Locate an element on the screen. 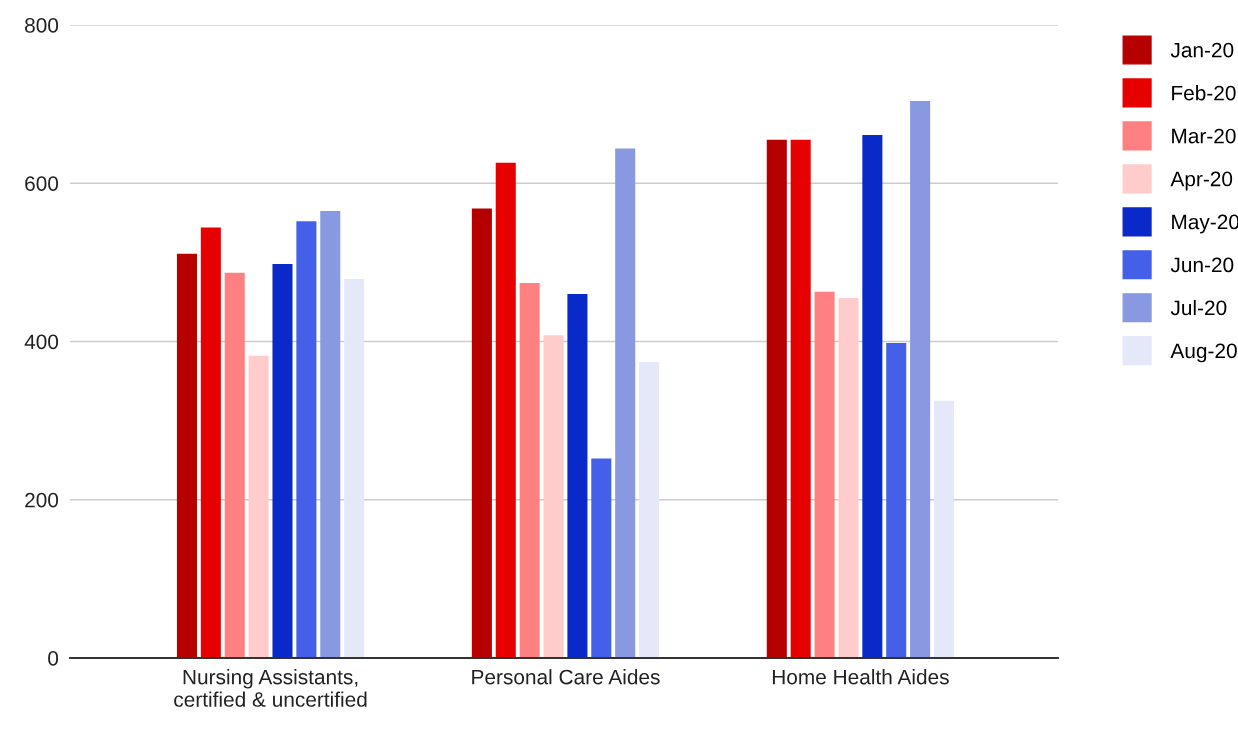 The image size is (1238, 730). y-tick-label: 400 is located at coordinates (41, 342).